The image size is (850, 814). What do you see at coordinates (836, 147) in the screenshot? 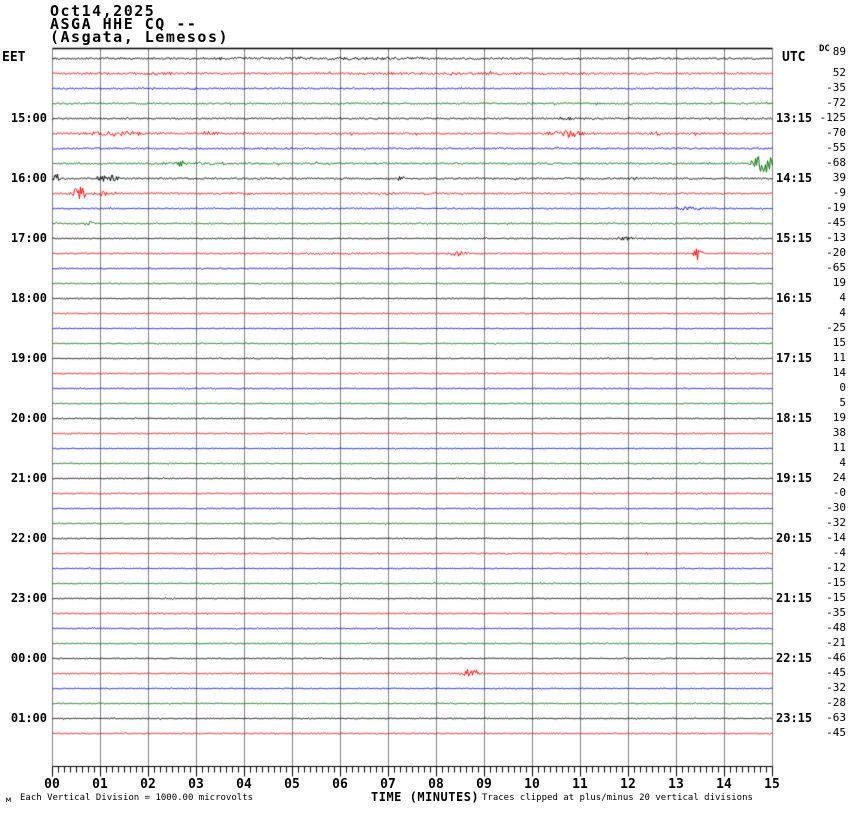
I see `dc-value: -55` at bounding box center [836, 147].